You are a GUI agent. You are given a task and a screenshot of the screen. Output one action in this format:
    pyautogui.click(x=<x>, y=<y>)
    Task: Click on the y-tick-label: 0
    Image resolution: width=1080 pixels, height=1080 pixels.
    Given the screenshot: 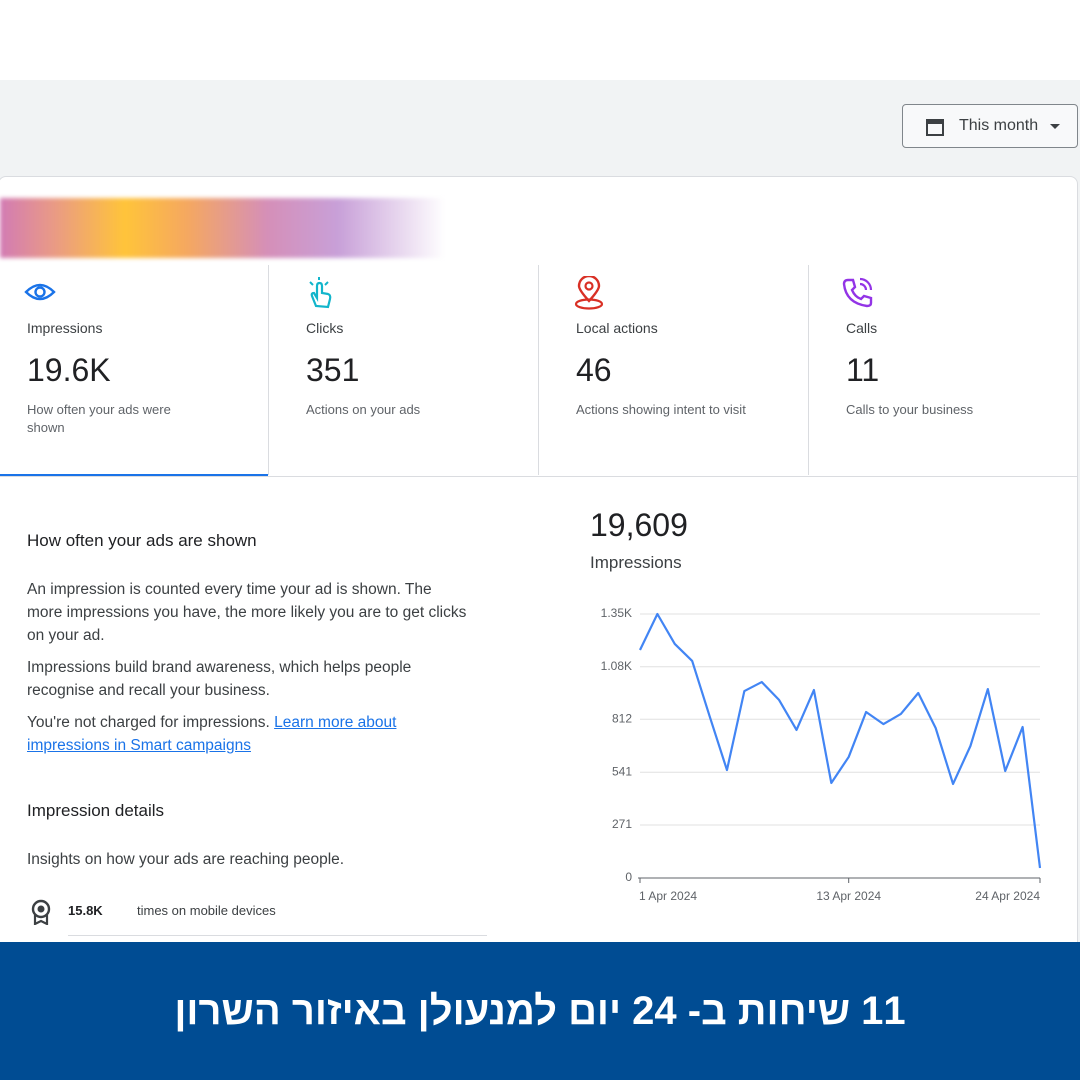 What is the action you would take?
    pyautogui.click(x=628, y=877)
    